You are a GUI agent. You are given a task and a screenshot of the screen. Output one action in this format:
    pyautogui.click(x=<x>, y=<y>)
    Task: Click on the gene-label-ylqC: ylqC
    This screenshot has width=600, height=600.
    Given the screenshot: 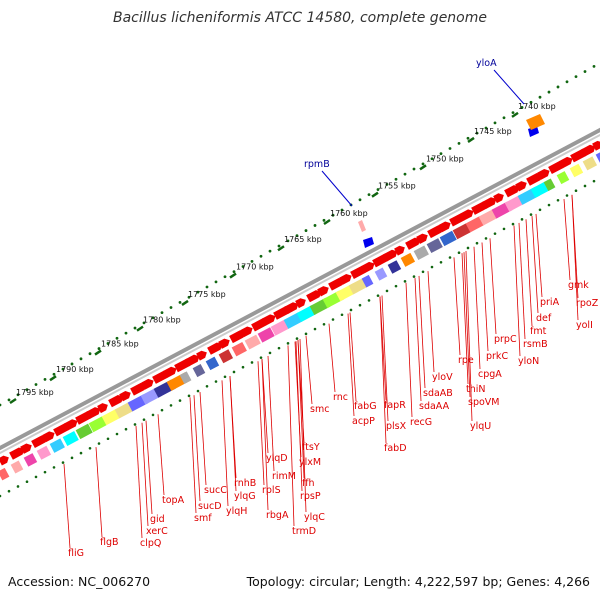 What is the action you would take?
    pyautogui.click(x=314, y=517)
    